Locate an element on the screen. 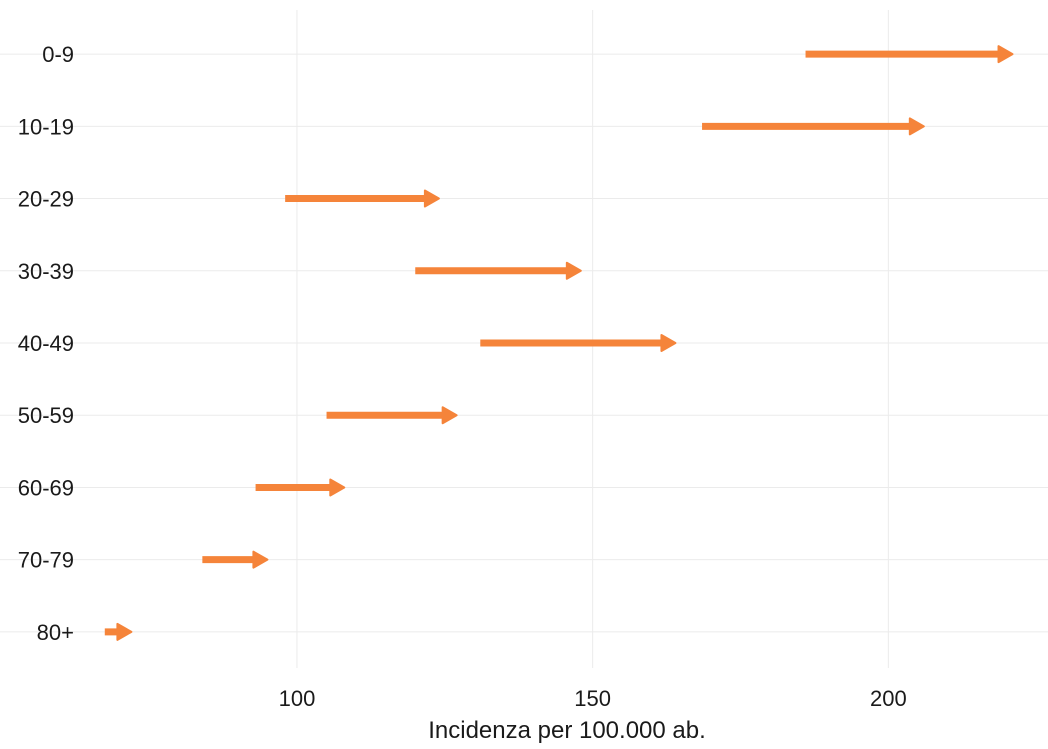 The image size is (1048, 749). y-tick-label: 70-79 is located at coordinates (46, 560).